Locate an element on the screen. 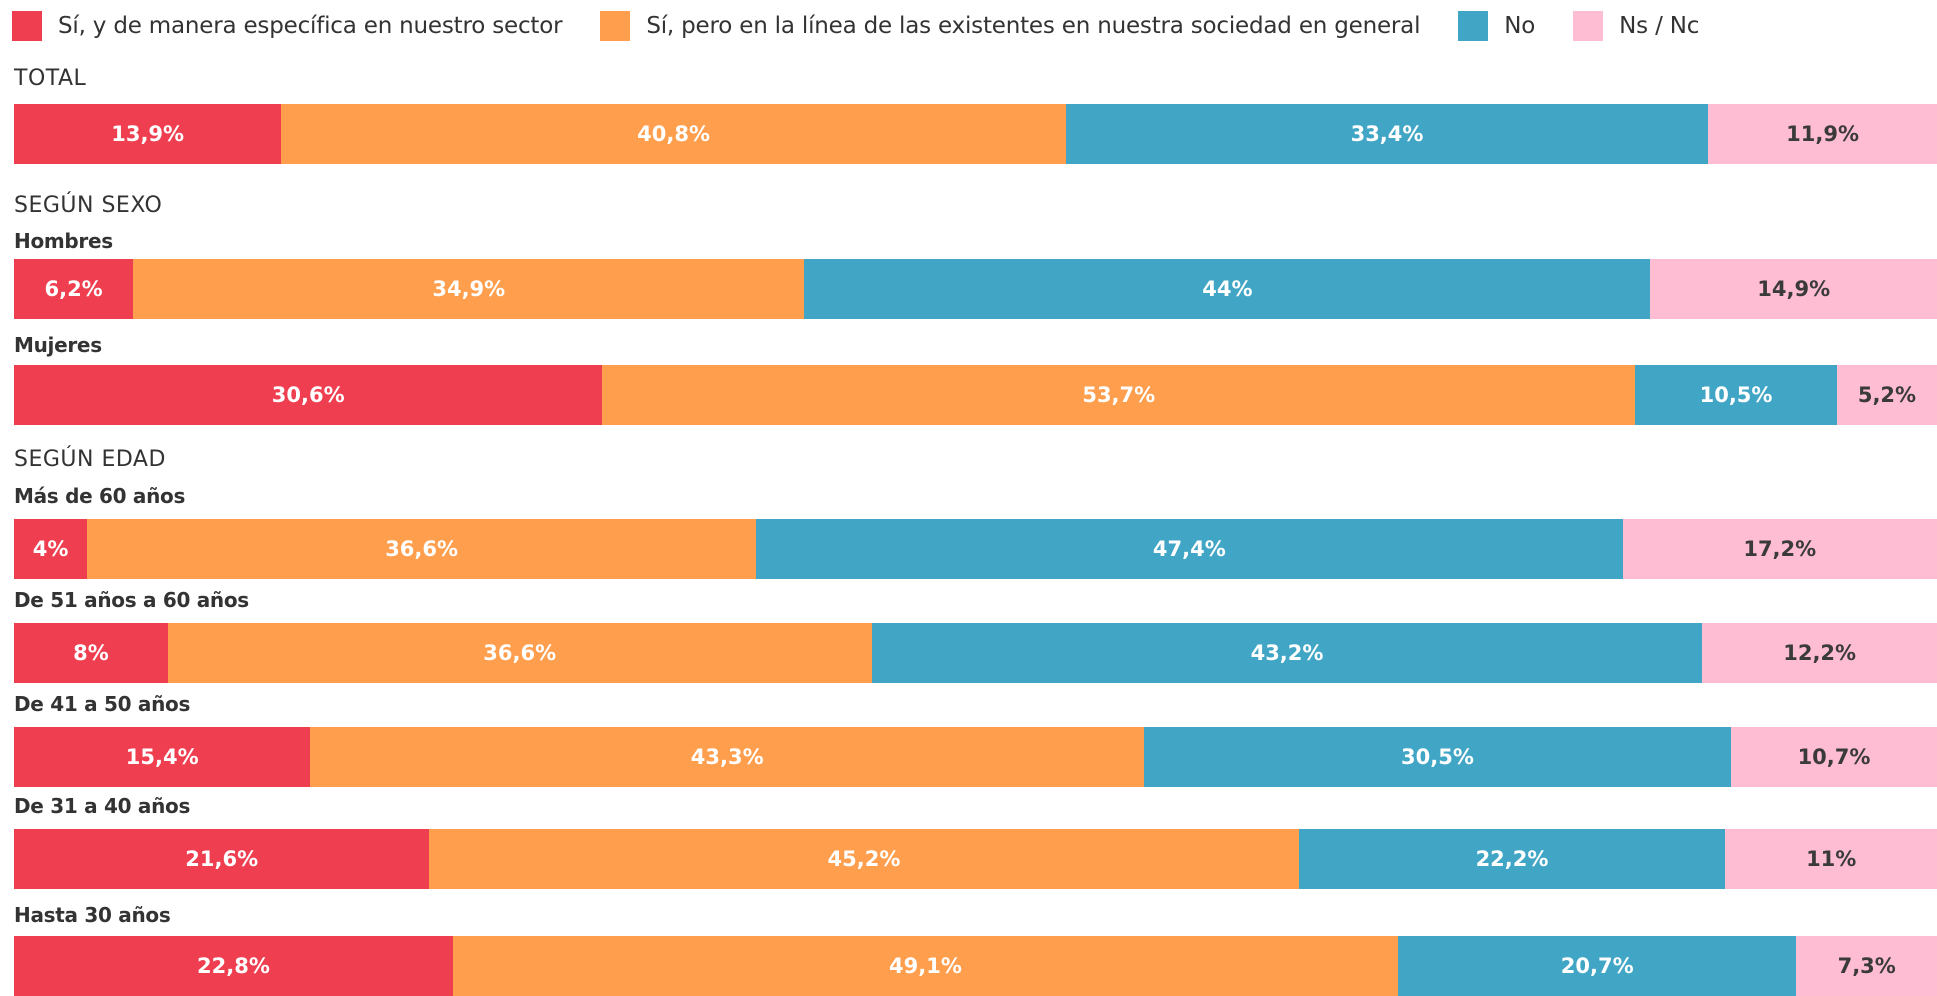 This screenshot has width=1937, height=996. bar-segment-si-especifica: 4% is located at coordinates (51, 549).